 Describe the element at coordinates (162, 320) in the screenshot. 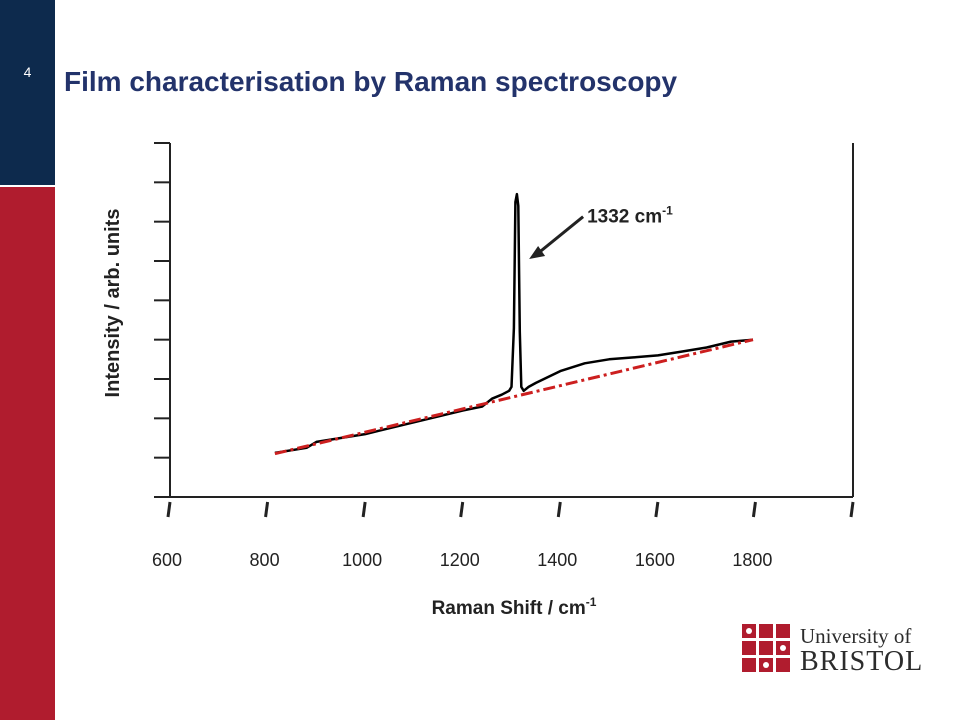

I see `y-ticks` at that location.